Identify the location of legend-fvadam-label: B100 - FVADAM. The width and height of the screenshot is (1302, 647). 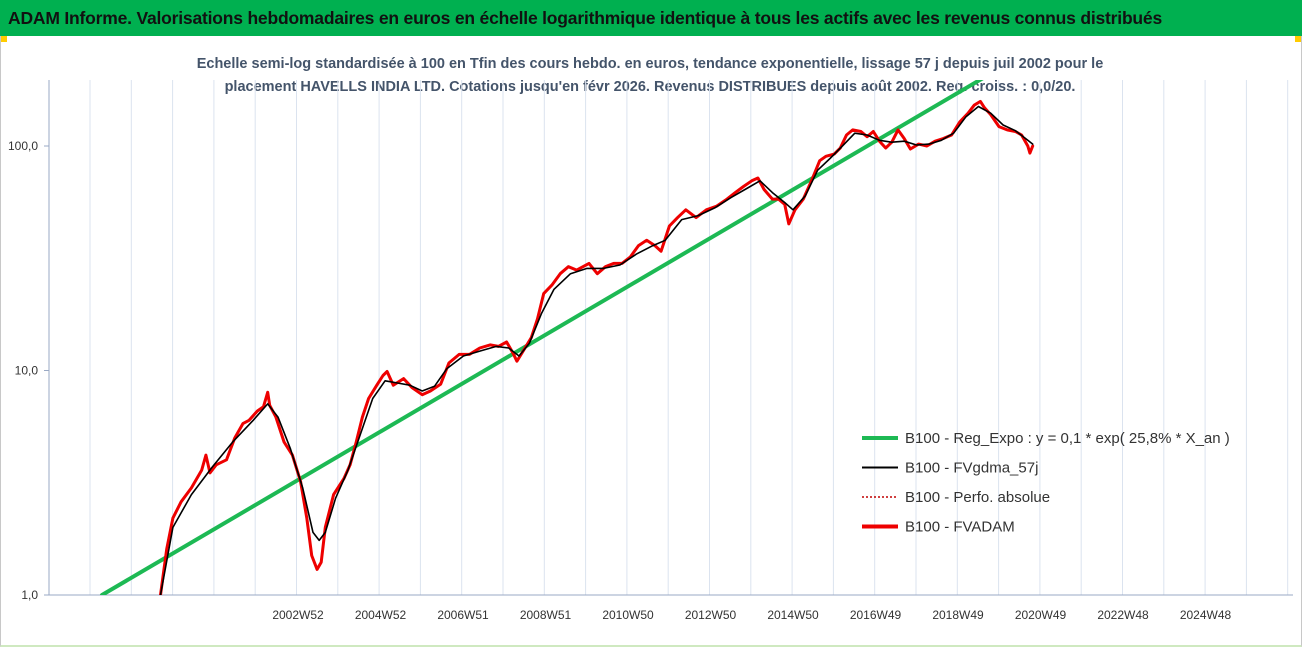
(960, 527).